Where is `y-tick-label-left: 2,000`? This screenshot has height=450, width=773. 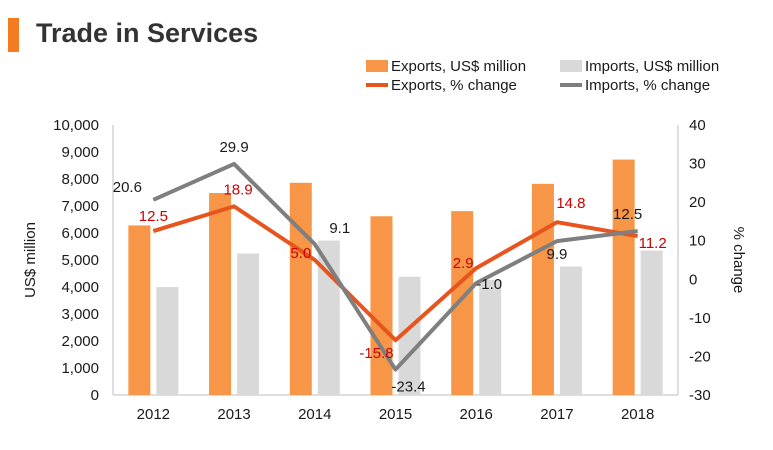 y-tick-label-left: 2,000 is located at coordinates (80, 341).